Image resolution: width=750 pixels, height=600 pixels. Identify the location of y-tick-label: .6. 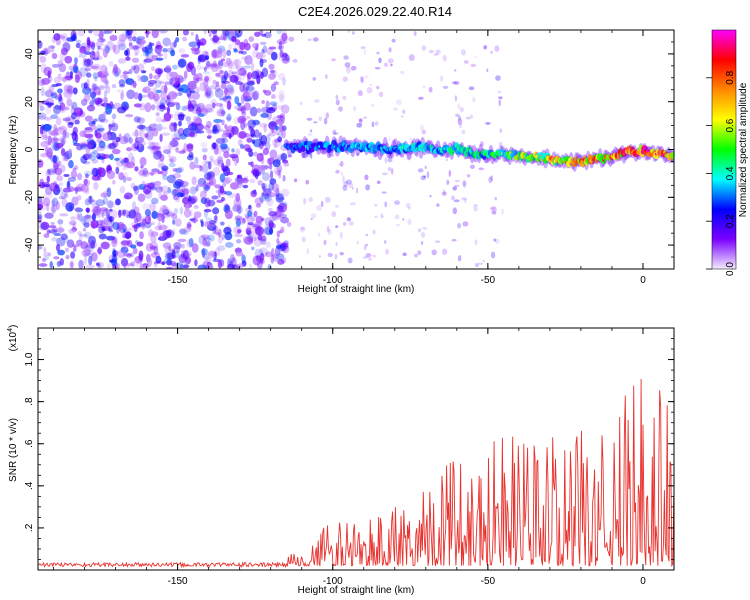
(29, 443).